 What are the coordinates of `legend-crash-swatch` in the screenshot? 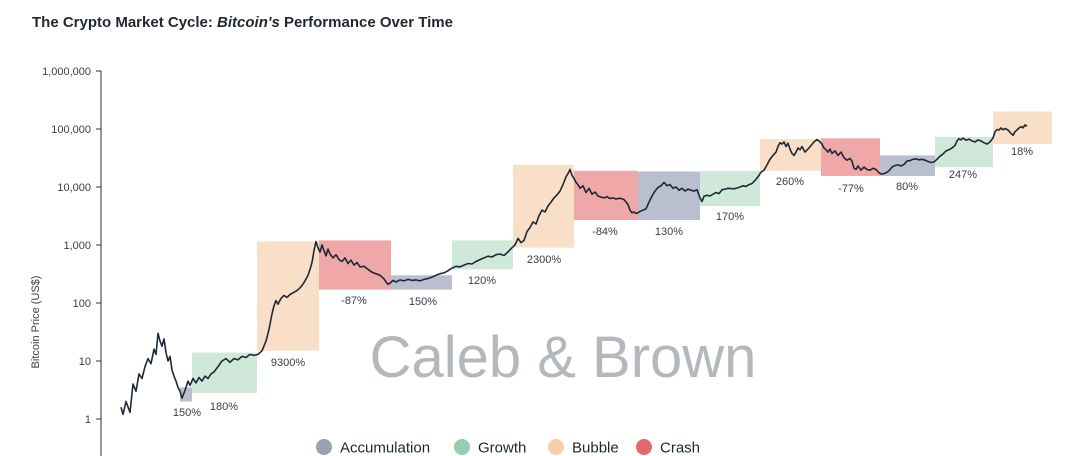 It's located at (644, 447).